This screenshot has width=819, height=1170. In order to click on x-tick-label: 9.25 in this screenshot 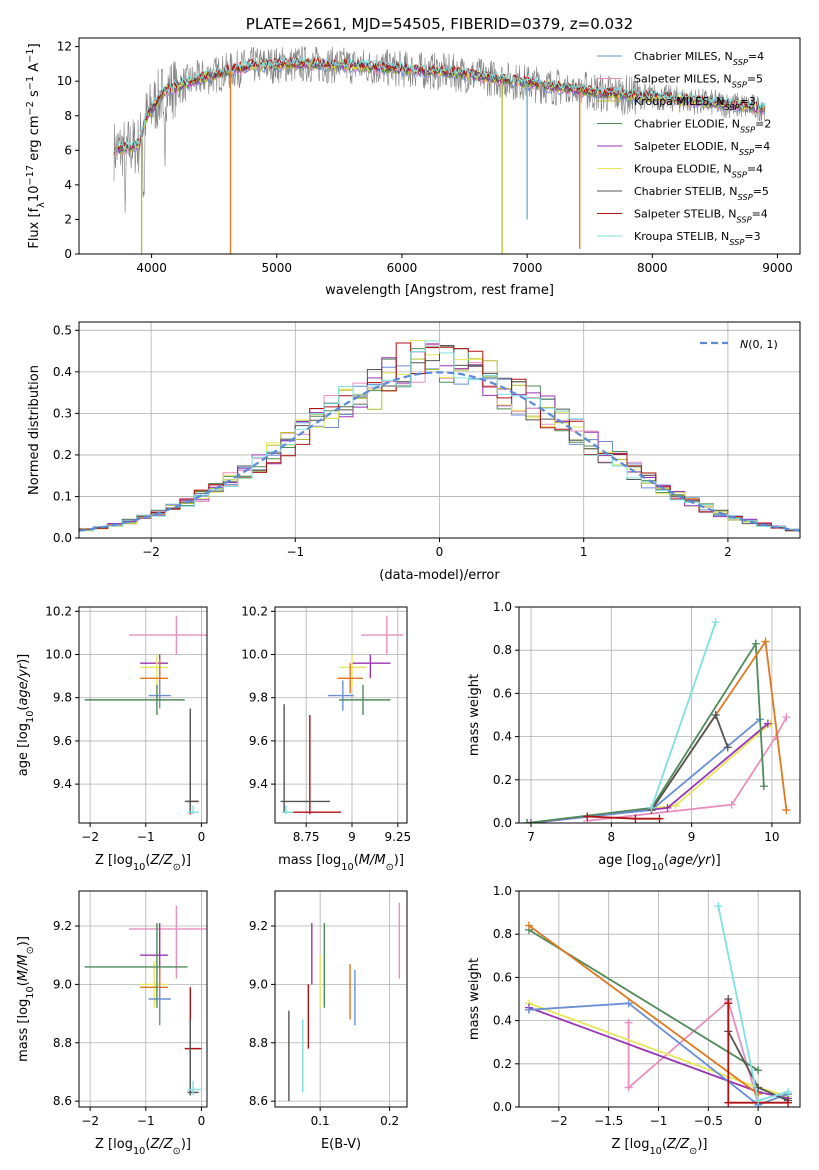, I will do `click(397, 837)`.